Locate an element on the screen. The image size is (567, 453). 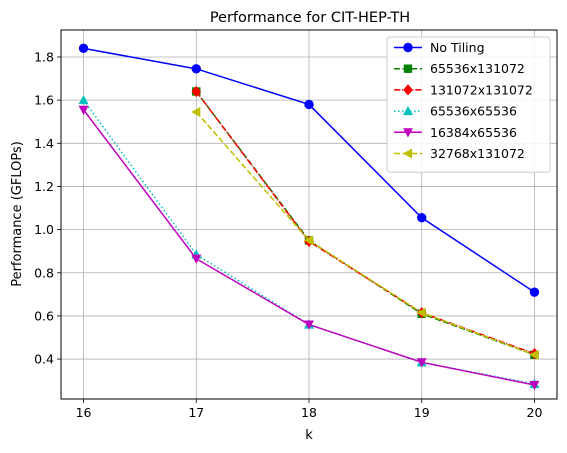
legend-label: 32768x131072 is located at coordinates (477, 153).